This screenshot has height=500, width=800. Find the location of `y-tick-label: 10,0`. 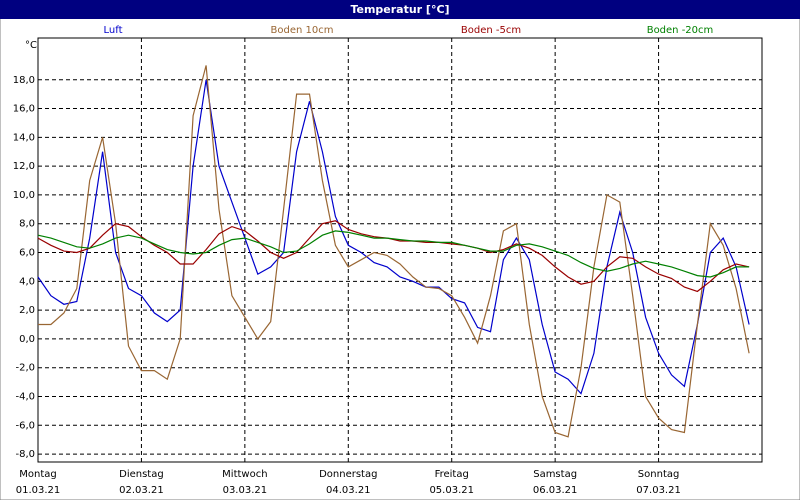

y-tick-label: 10,0 is located at coordinates (24, 195).